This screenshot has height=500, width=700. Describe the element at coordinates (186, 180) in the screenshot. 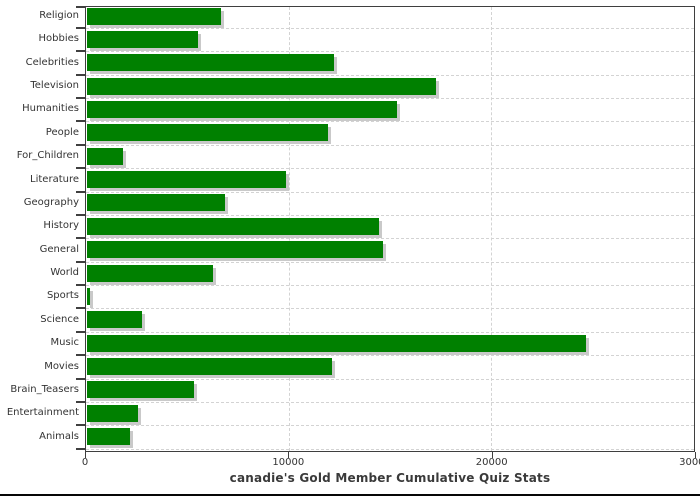

I see `bar-literature` at that location.